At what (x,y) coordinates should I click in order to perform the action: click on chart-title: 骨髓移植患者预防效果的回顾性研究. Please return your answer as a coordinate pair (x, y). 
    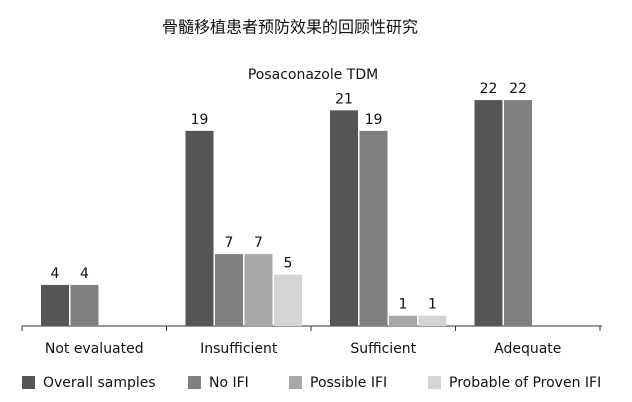
    Looking at the image, I should click on (290, 27).